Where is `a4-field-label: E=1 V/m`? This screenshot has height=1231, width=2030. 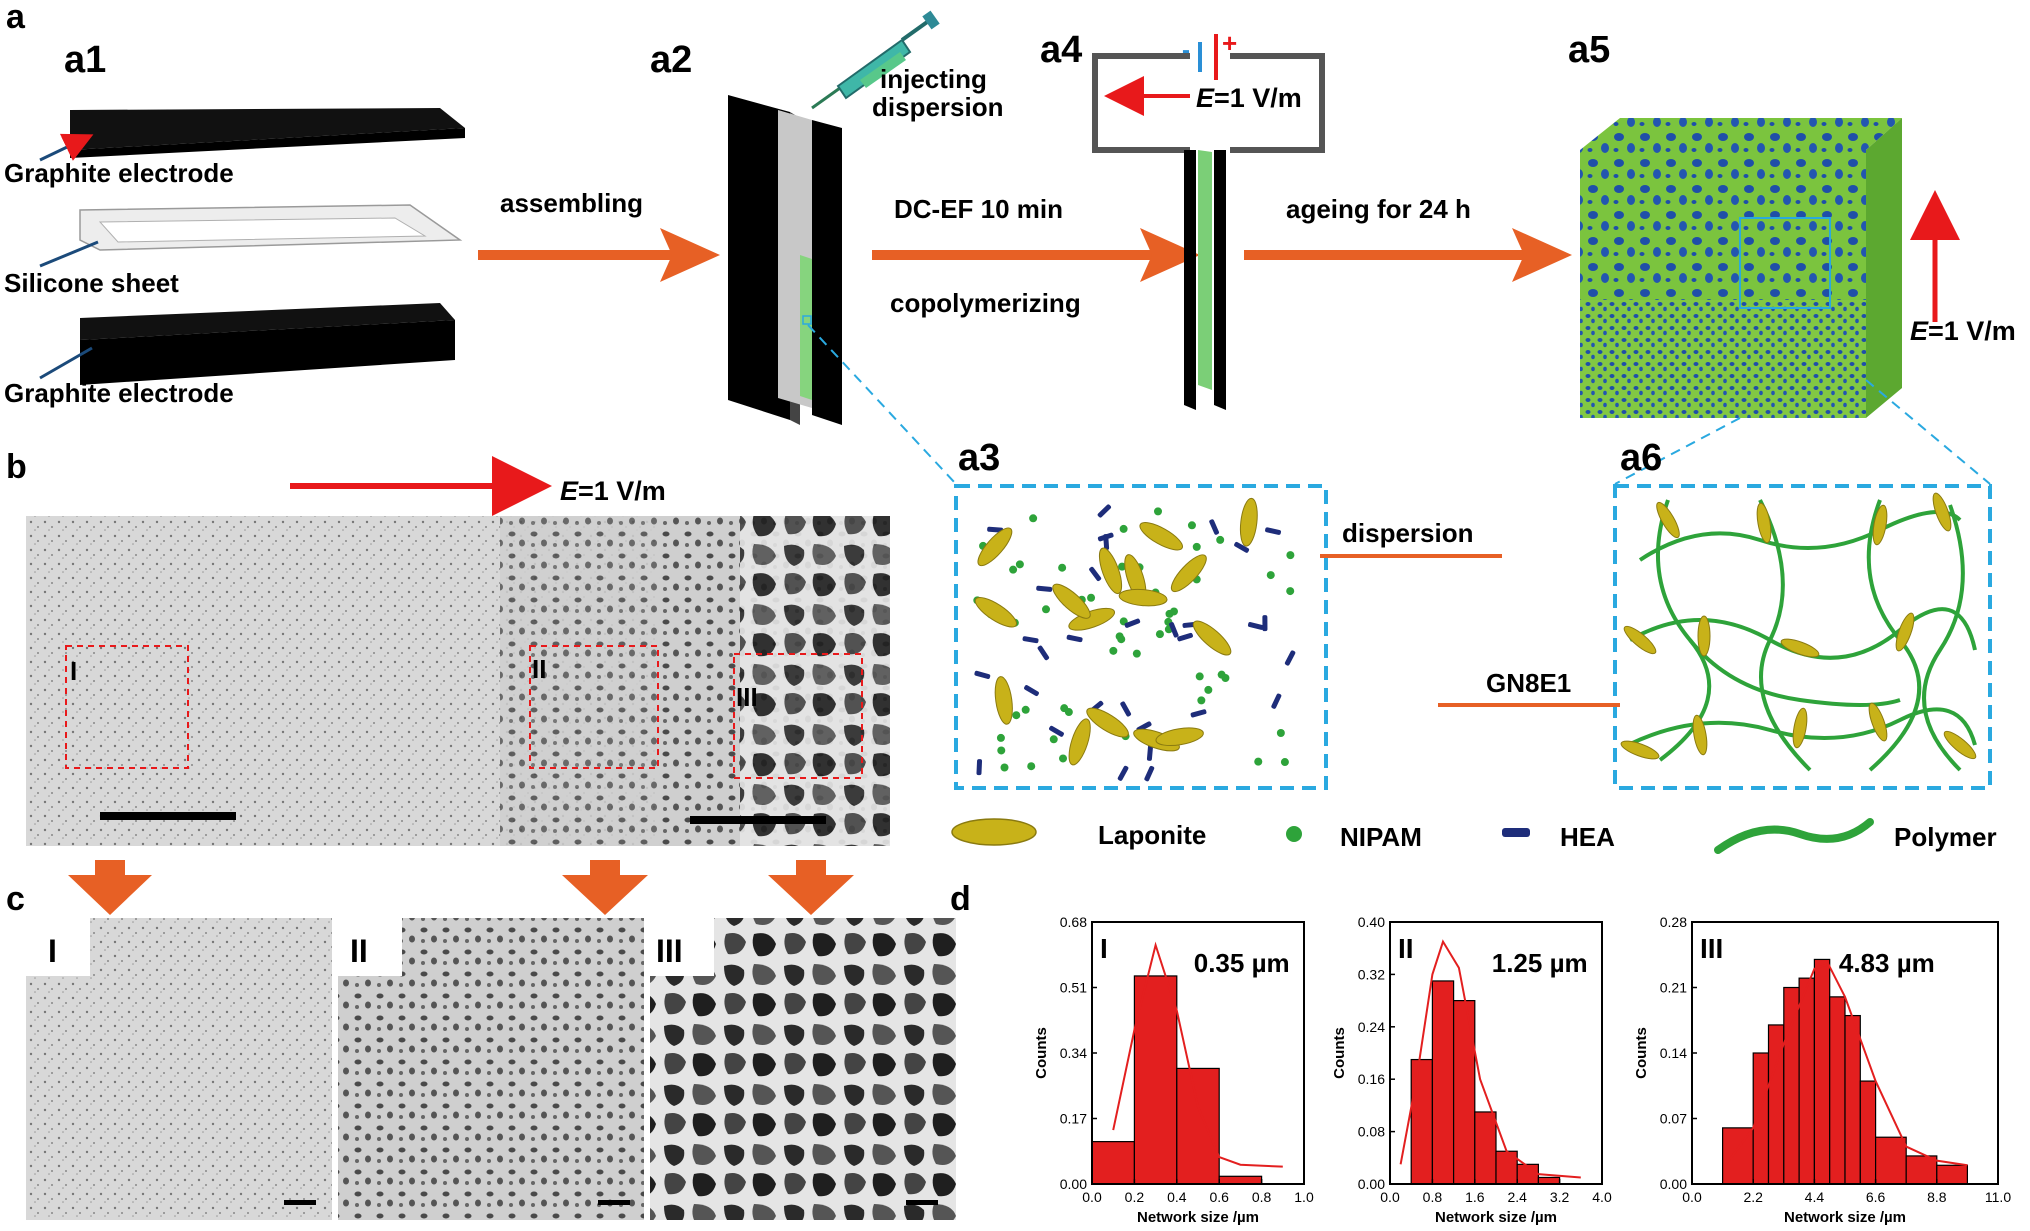 a4-field-label: E=1 V/m is located at coordinates (1249, 98).